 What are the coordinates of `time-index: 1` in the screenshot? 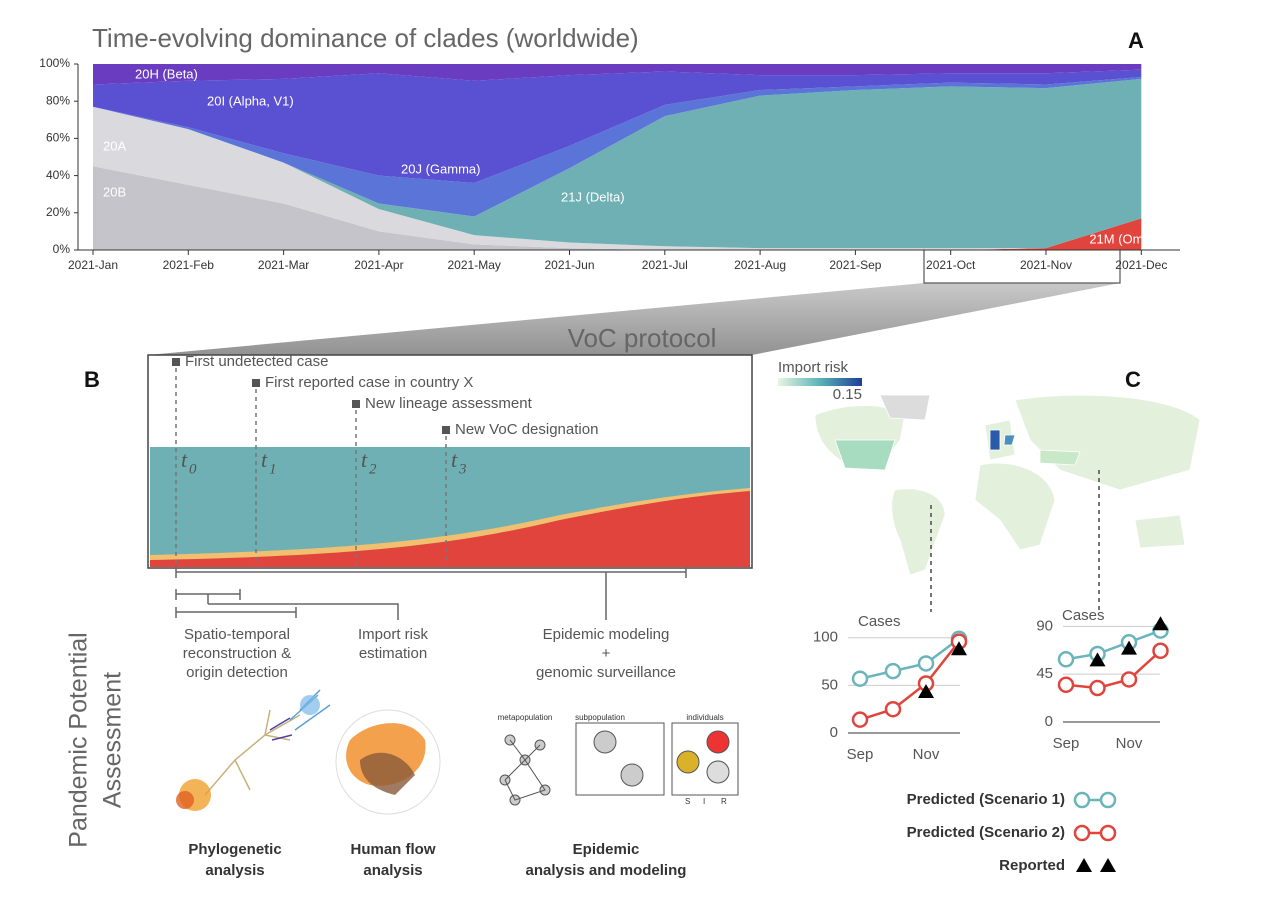 It's located at (273, 469).